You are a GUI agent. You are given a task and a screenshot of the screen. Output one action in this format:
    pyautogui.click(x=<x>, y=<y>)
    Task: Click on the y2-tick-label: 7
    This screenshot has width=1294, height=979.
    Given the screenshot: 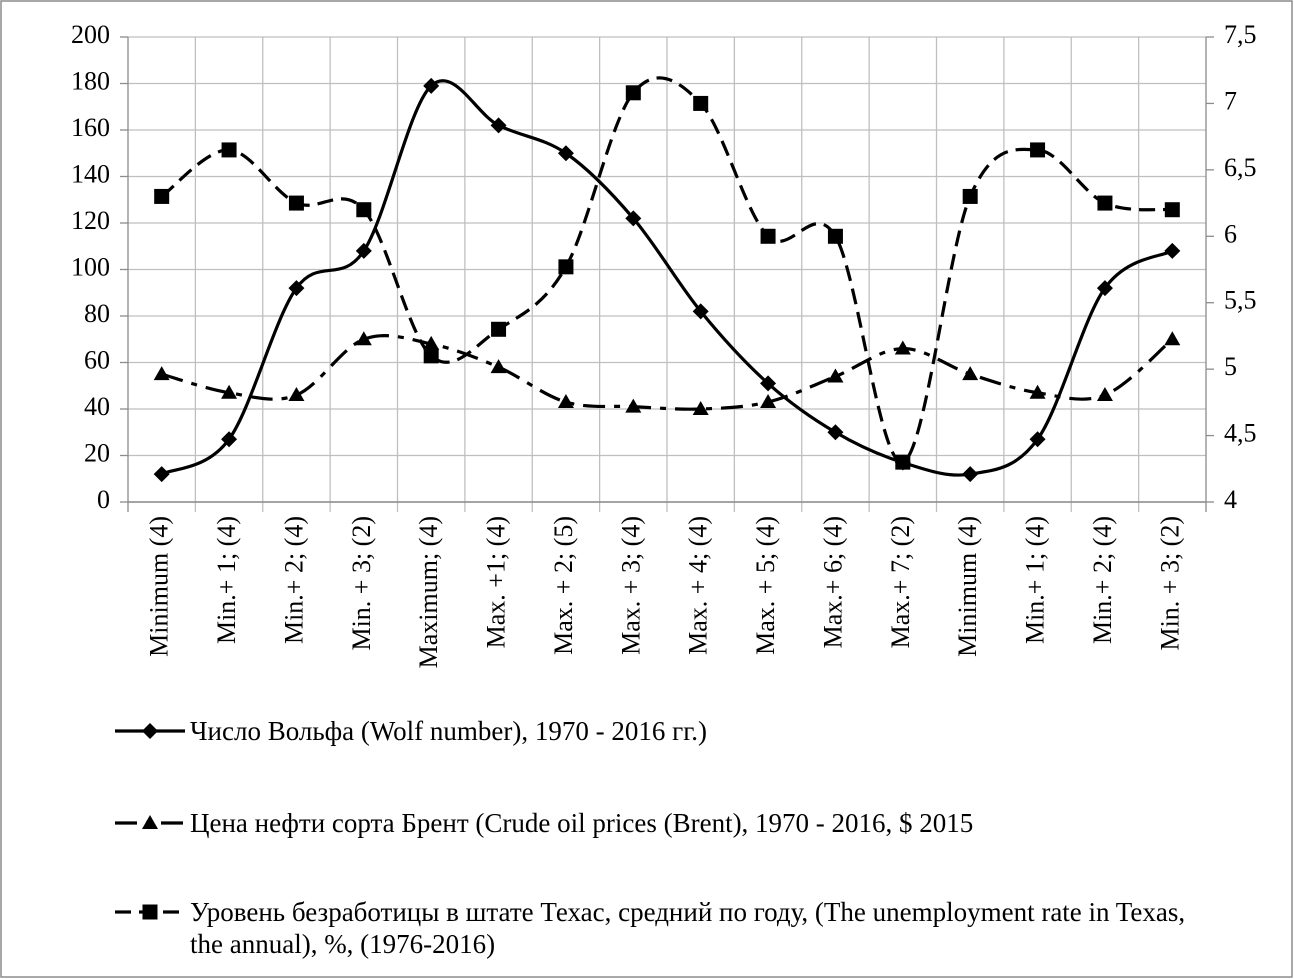 What is the action you would take?
    pyautogui.click(x=1230, y=100)
    